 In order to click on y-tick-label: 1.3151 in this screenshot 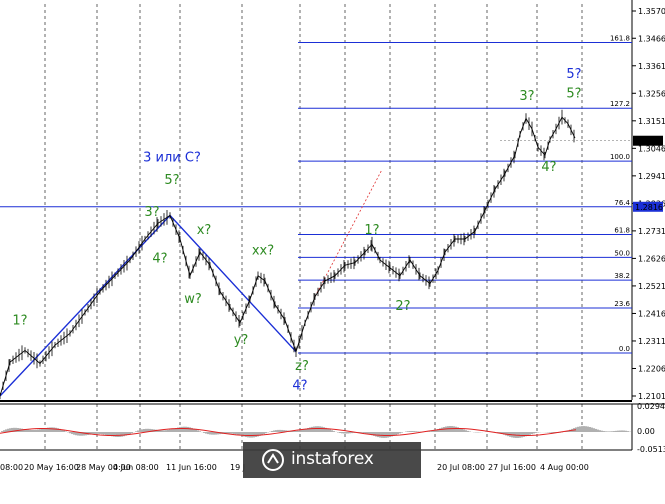, I will do `click(651, 121)`.